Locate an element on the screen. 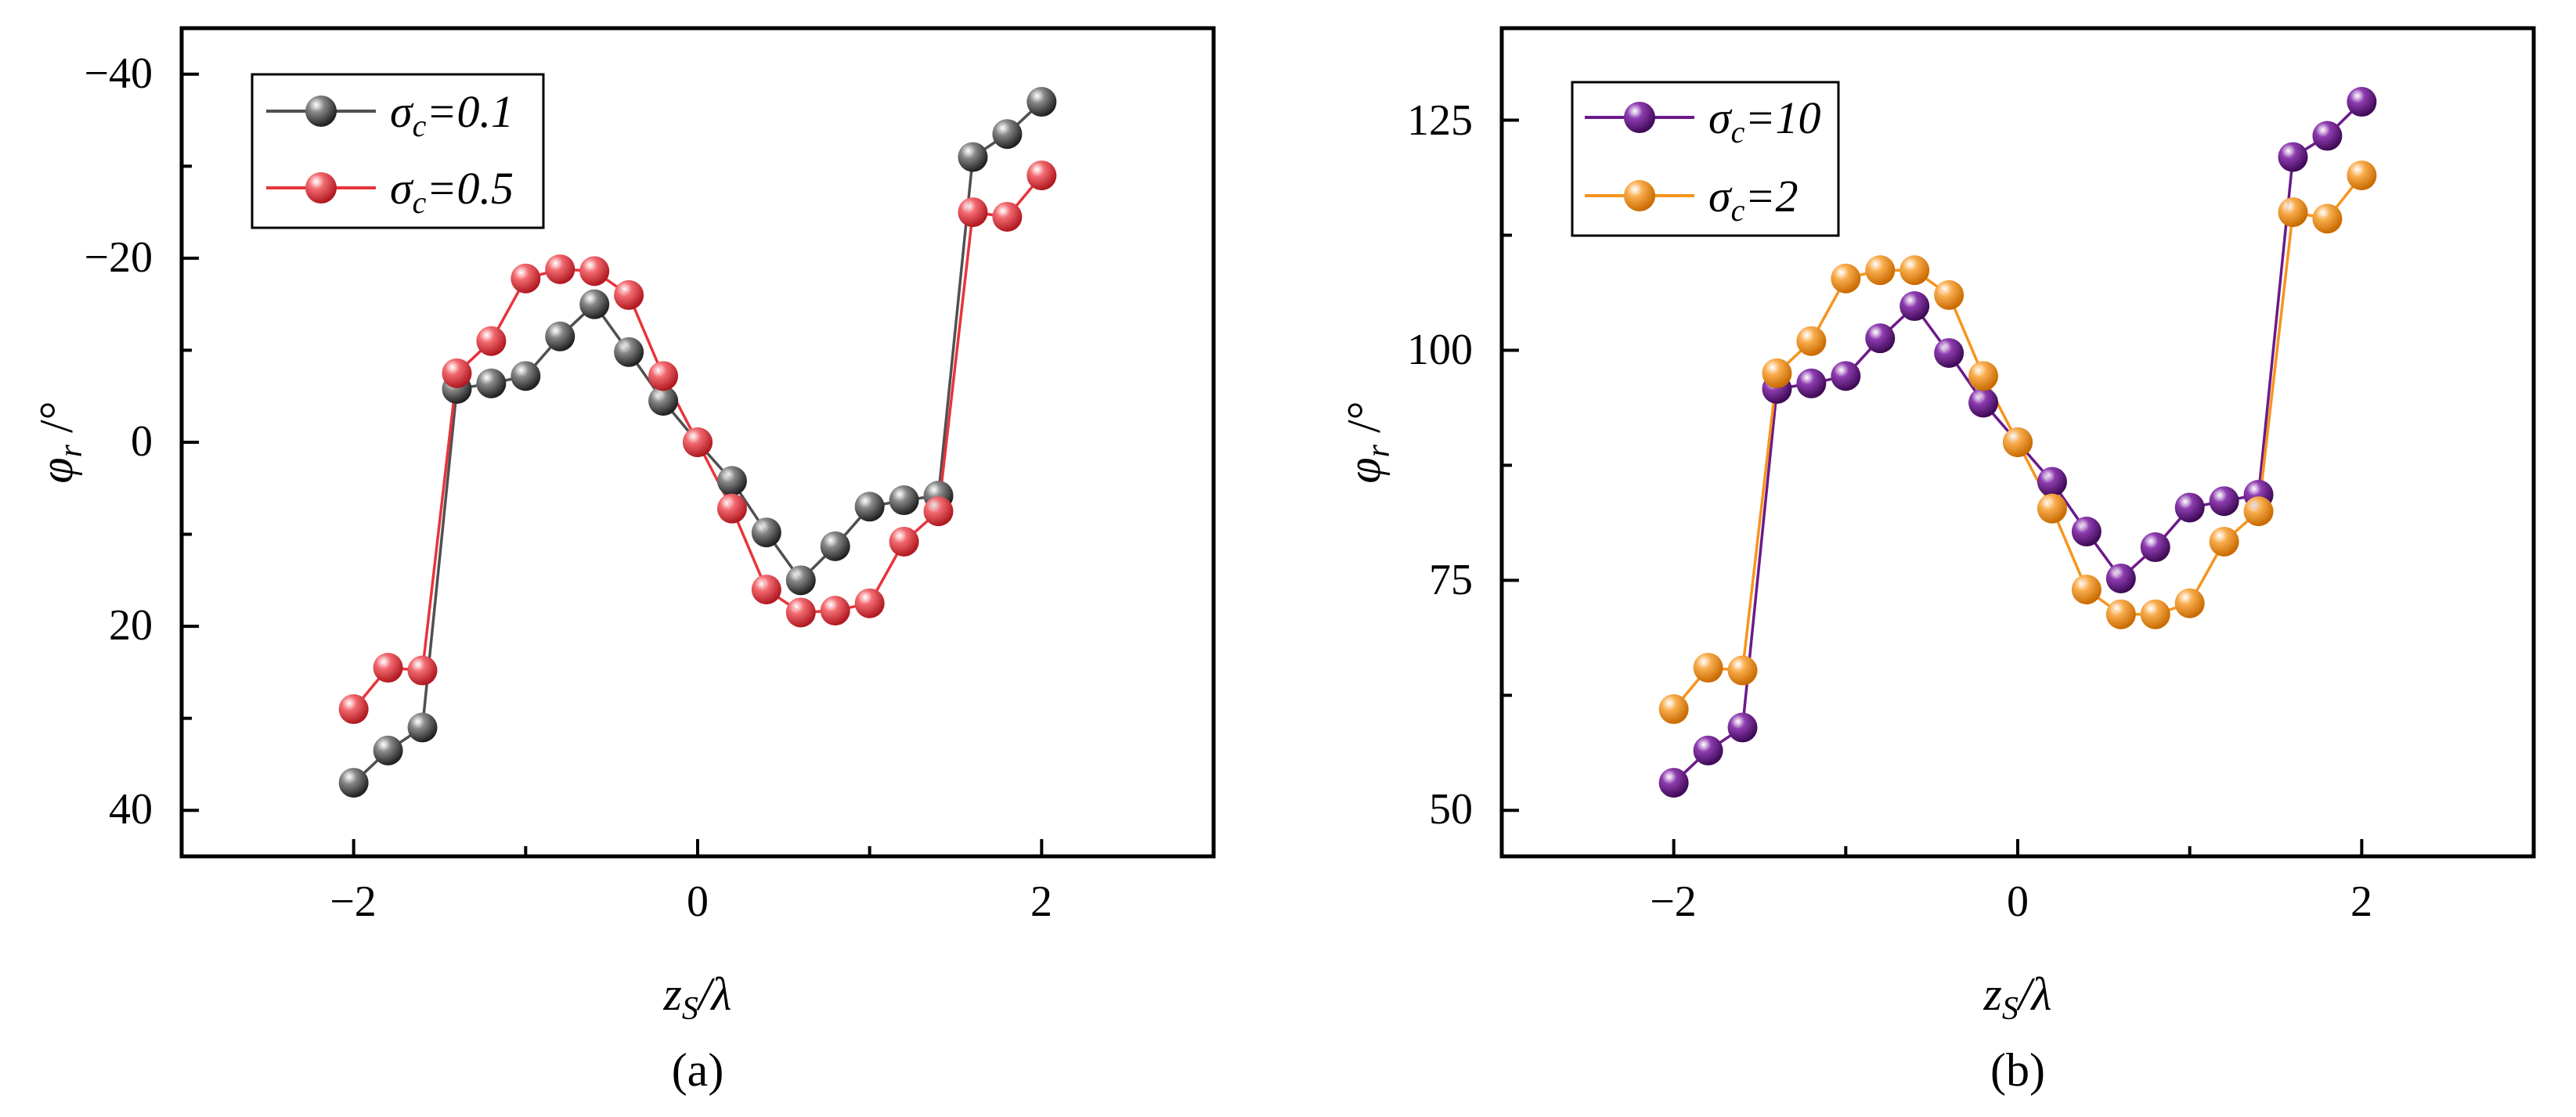 This screenshot has width=2576, height=1117. legend-label: σc=0.1 is located at coordinates (452, 115).